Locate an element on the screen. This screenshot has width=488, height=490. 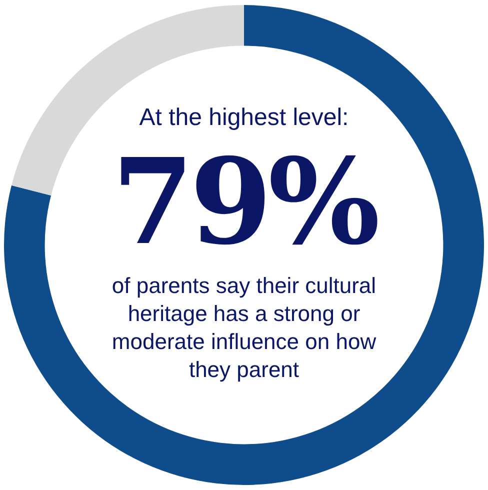
text: At the highest level: is located at coordinates (244, 118).